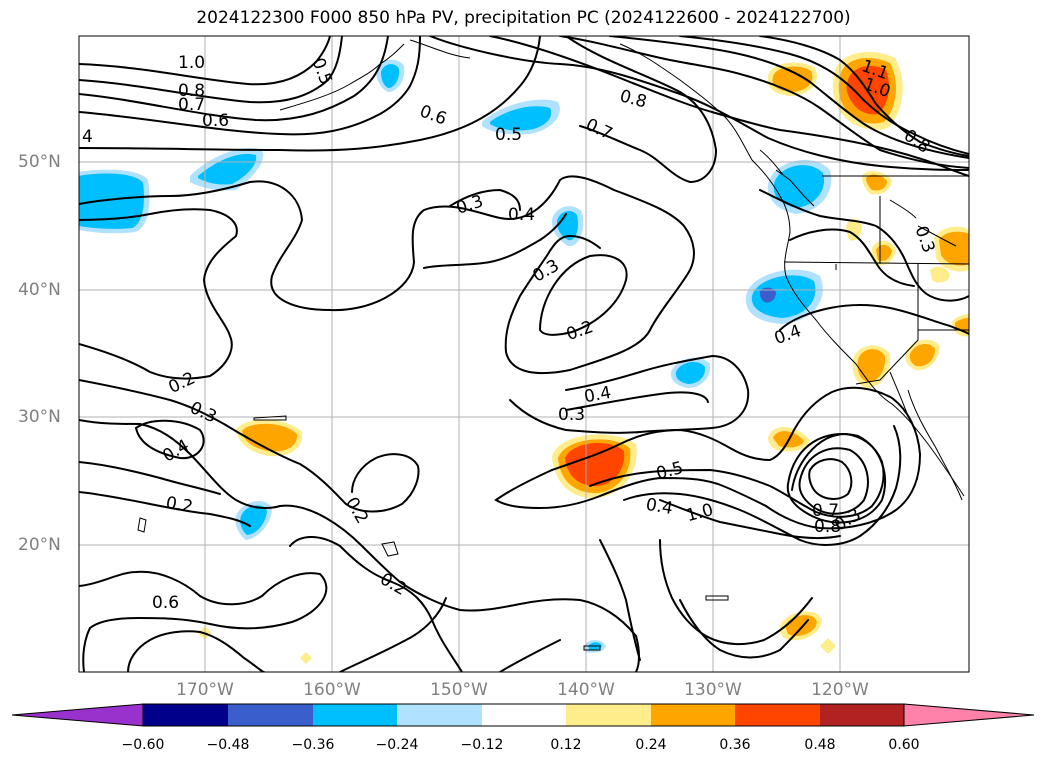 Image resolution: width=1047 pixels, height=765 pixels. I want to click on contour-label: 0.2, so click(179, 505).